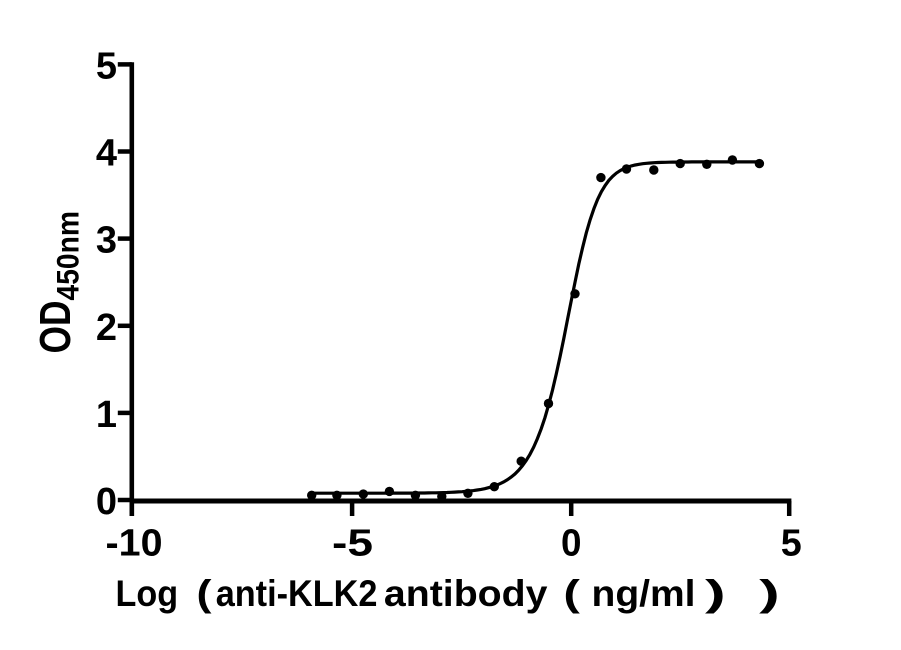 This screenshot has width=901, height=650. I want to click on svg-text: -10, so click(134, 543).